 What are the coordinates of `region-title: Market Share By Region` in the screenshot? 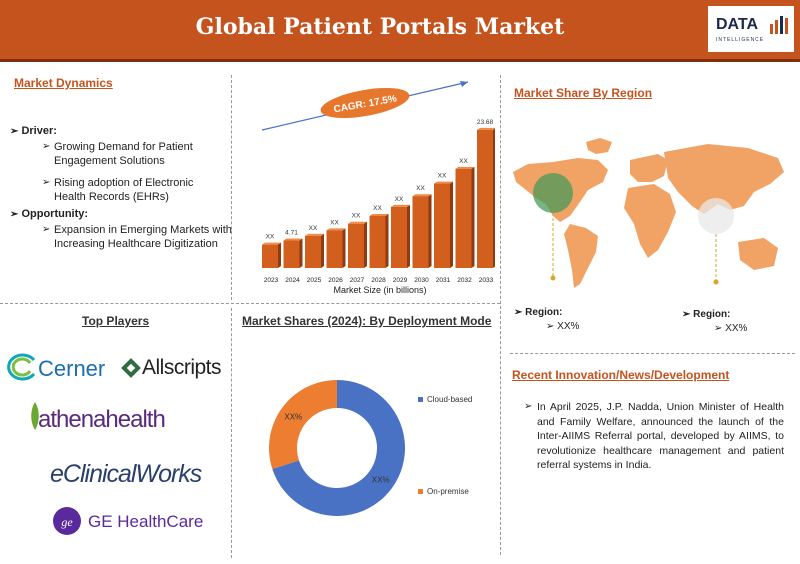 It's located at (583, 93).